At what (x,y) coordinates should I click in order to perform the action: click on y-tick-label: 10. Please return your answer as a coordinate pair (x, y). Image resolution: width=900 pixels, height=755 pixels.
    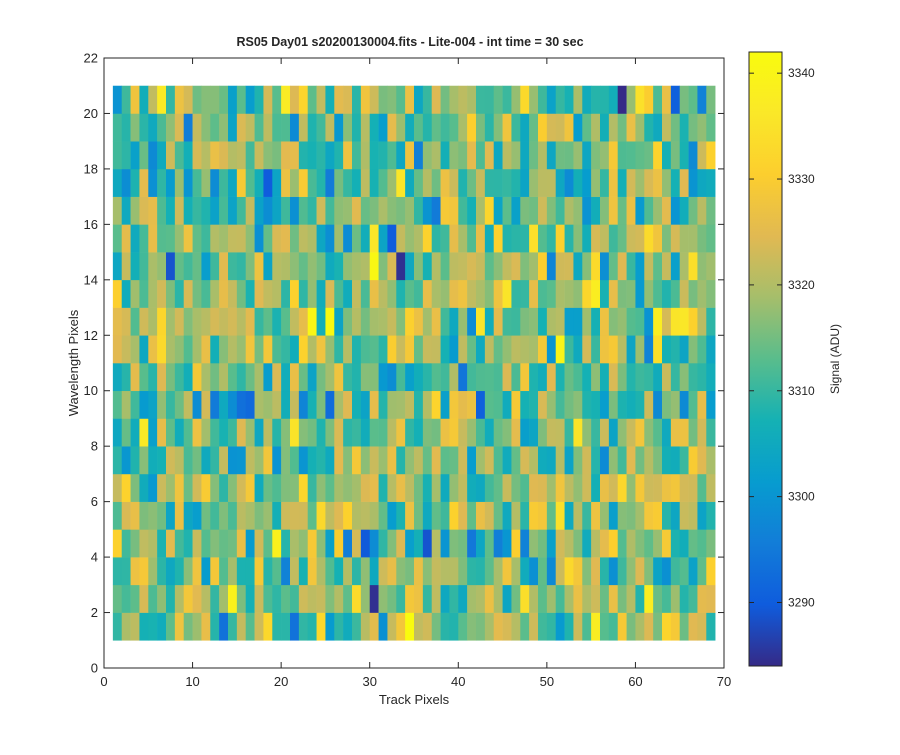
    Looking at the image, I should click on (91, 390).